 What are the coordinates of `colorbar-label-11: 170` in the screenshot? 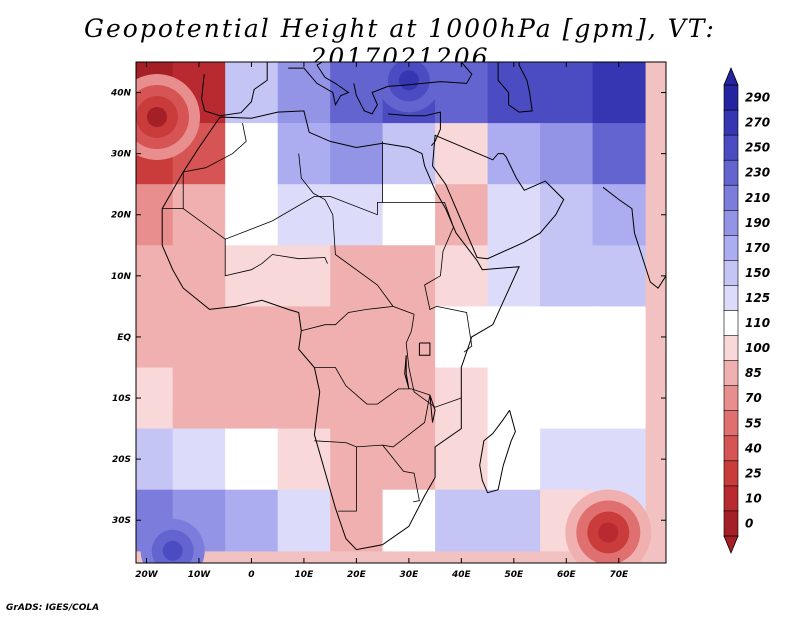 It's located at (757, 248).